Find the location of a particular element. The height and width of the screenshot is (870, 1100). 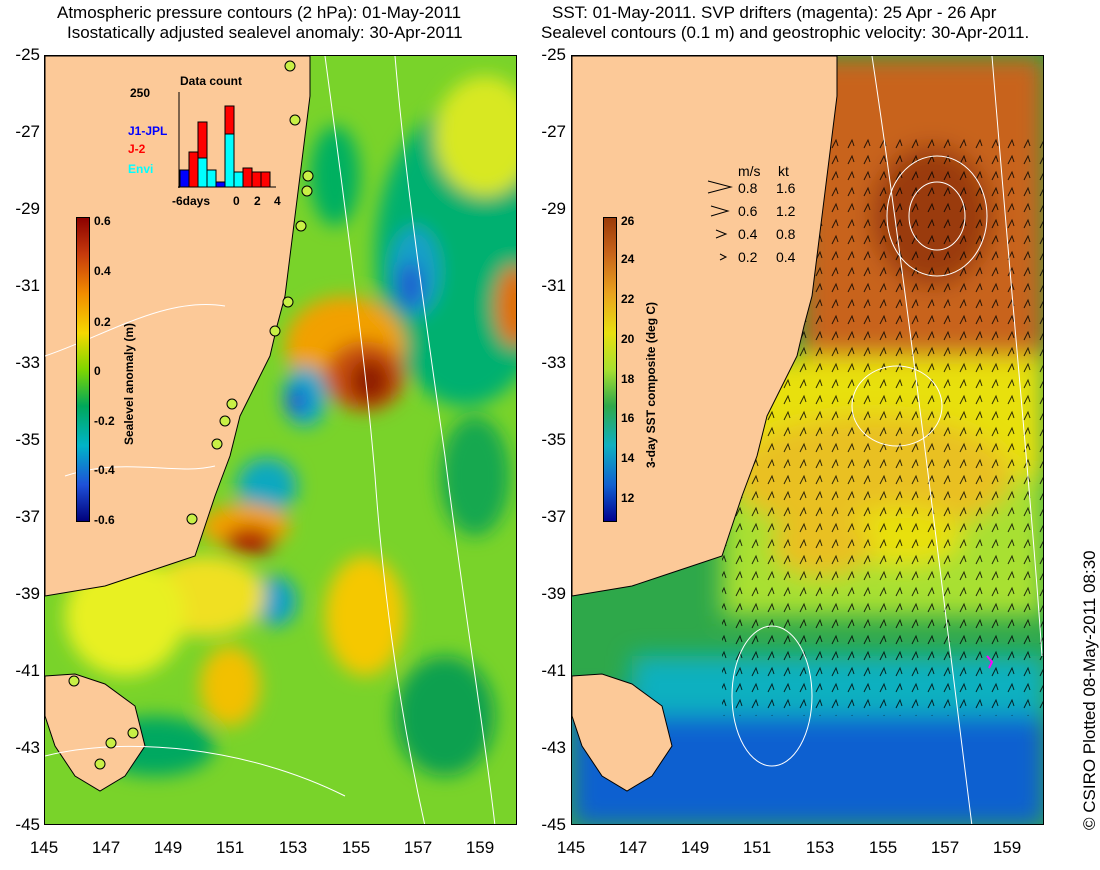

left-xtick-3: 151 is located at coordinates (230, 847).